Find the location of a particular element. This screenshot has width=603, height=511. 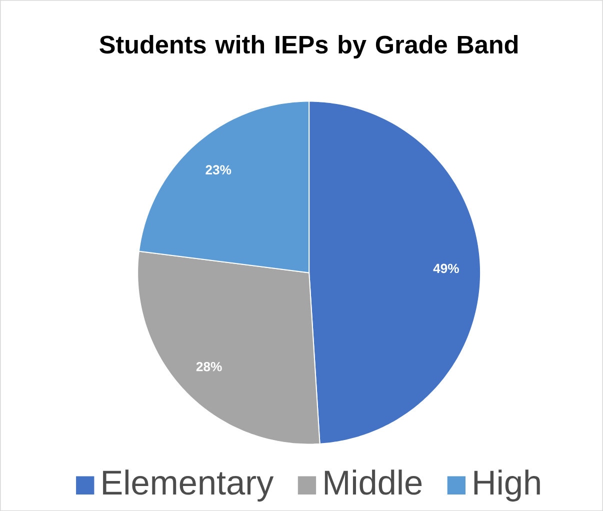

data-label: 28% is located at coordinates (209, 367).